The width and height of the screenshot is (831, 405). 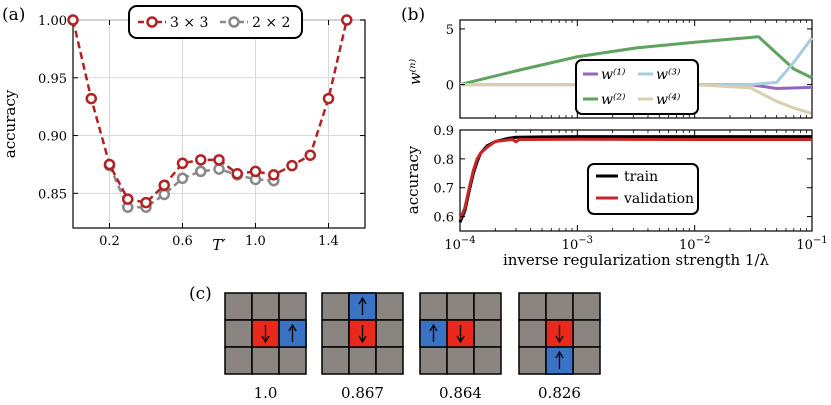 I want to click on legend-text-validation: validation, so click(x=658, y=199).